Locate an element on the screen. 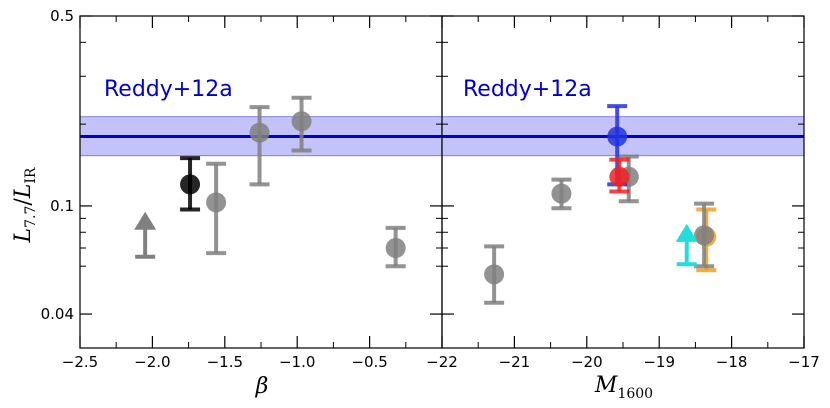 The height and width of the screenshot is (408, 830). x-tick-label-right: −20 is located at coordinates (587, 362).